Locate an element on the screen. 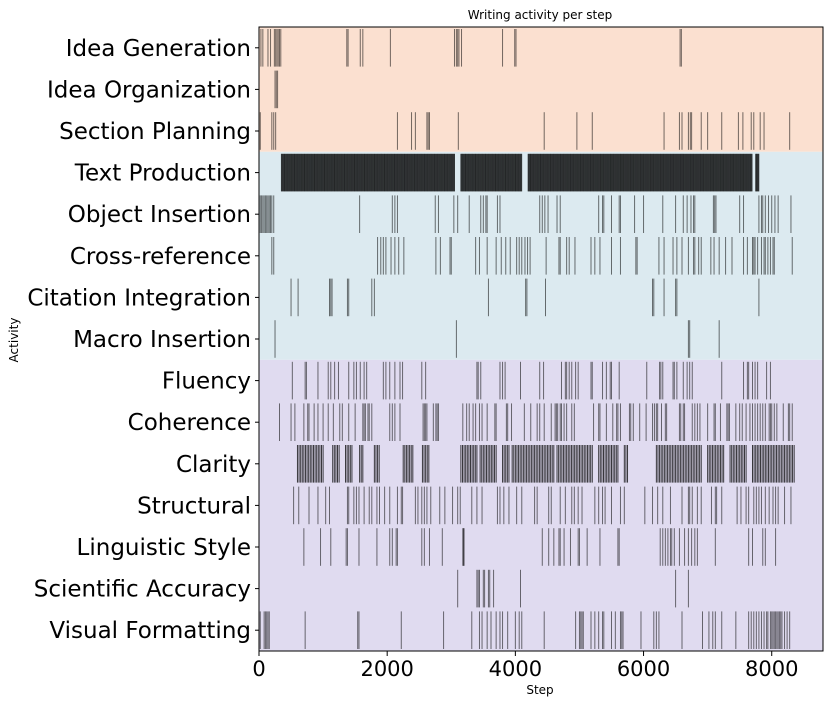 The height and width of the screenshot is (705, 831). x-tick-label: 8000 is located at coordinates (771, 669).